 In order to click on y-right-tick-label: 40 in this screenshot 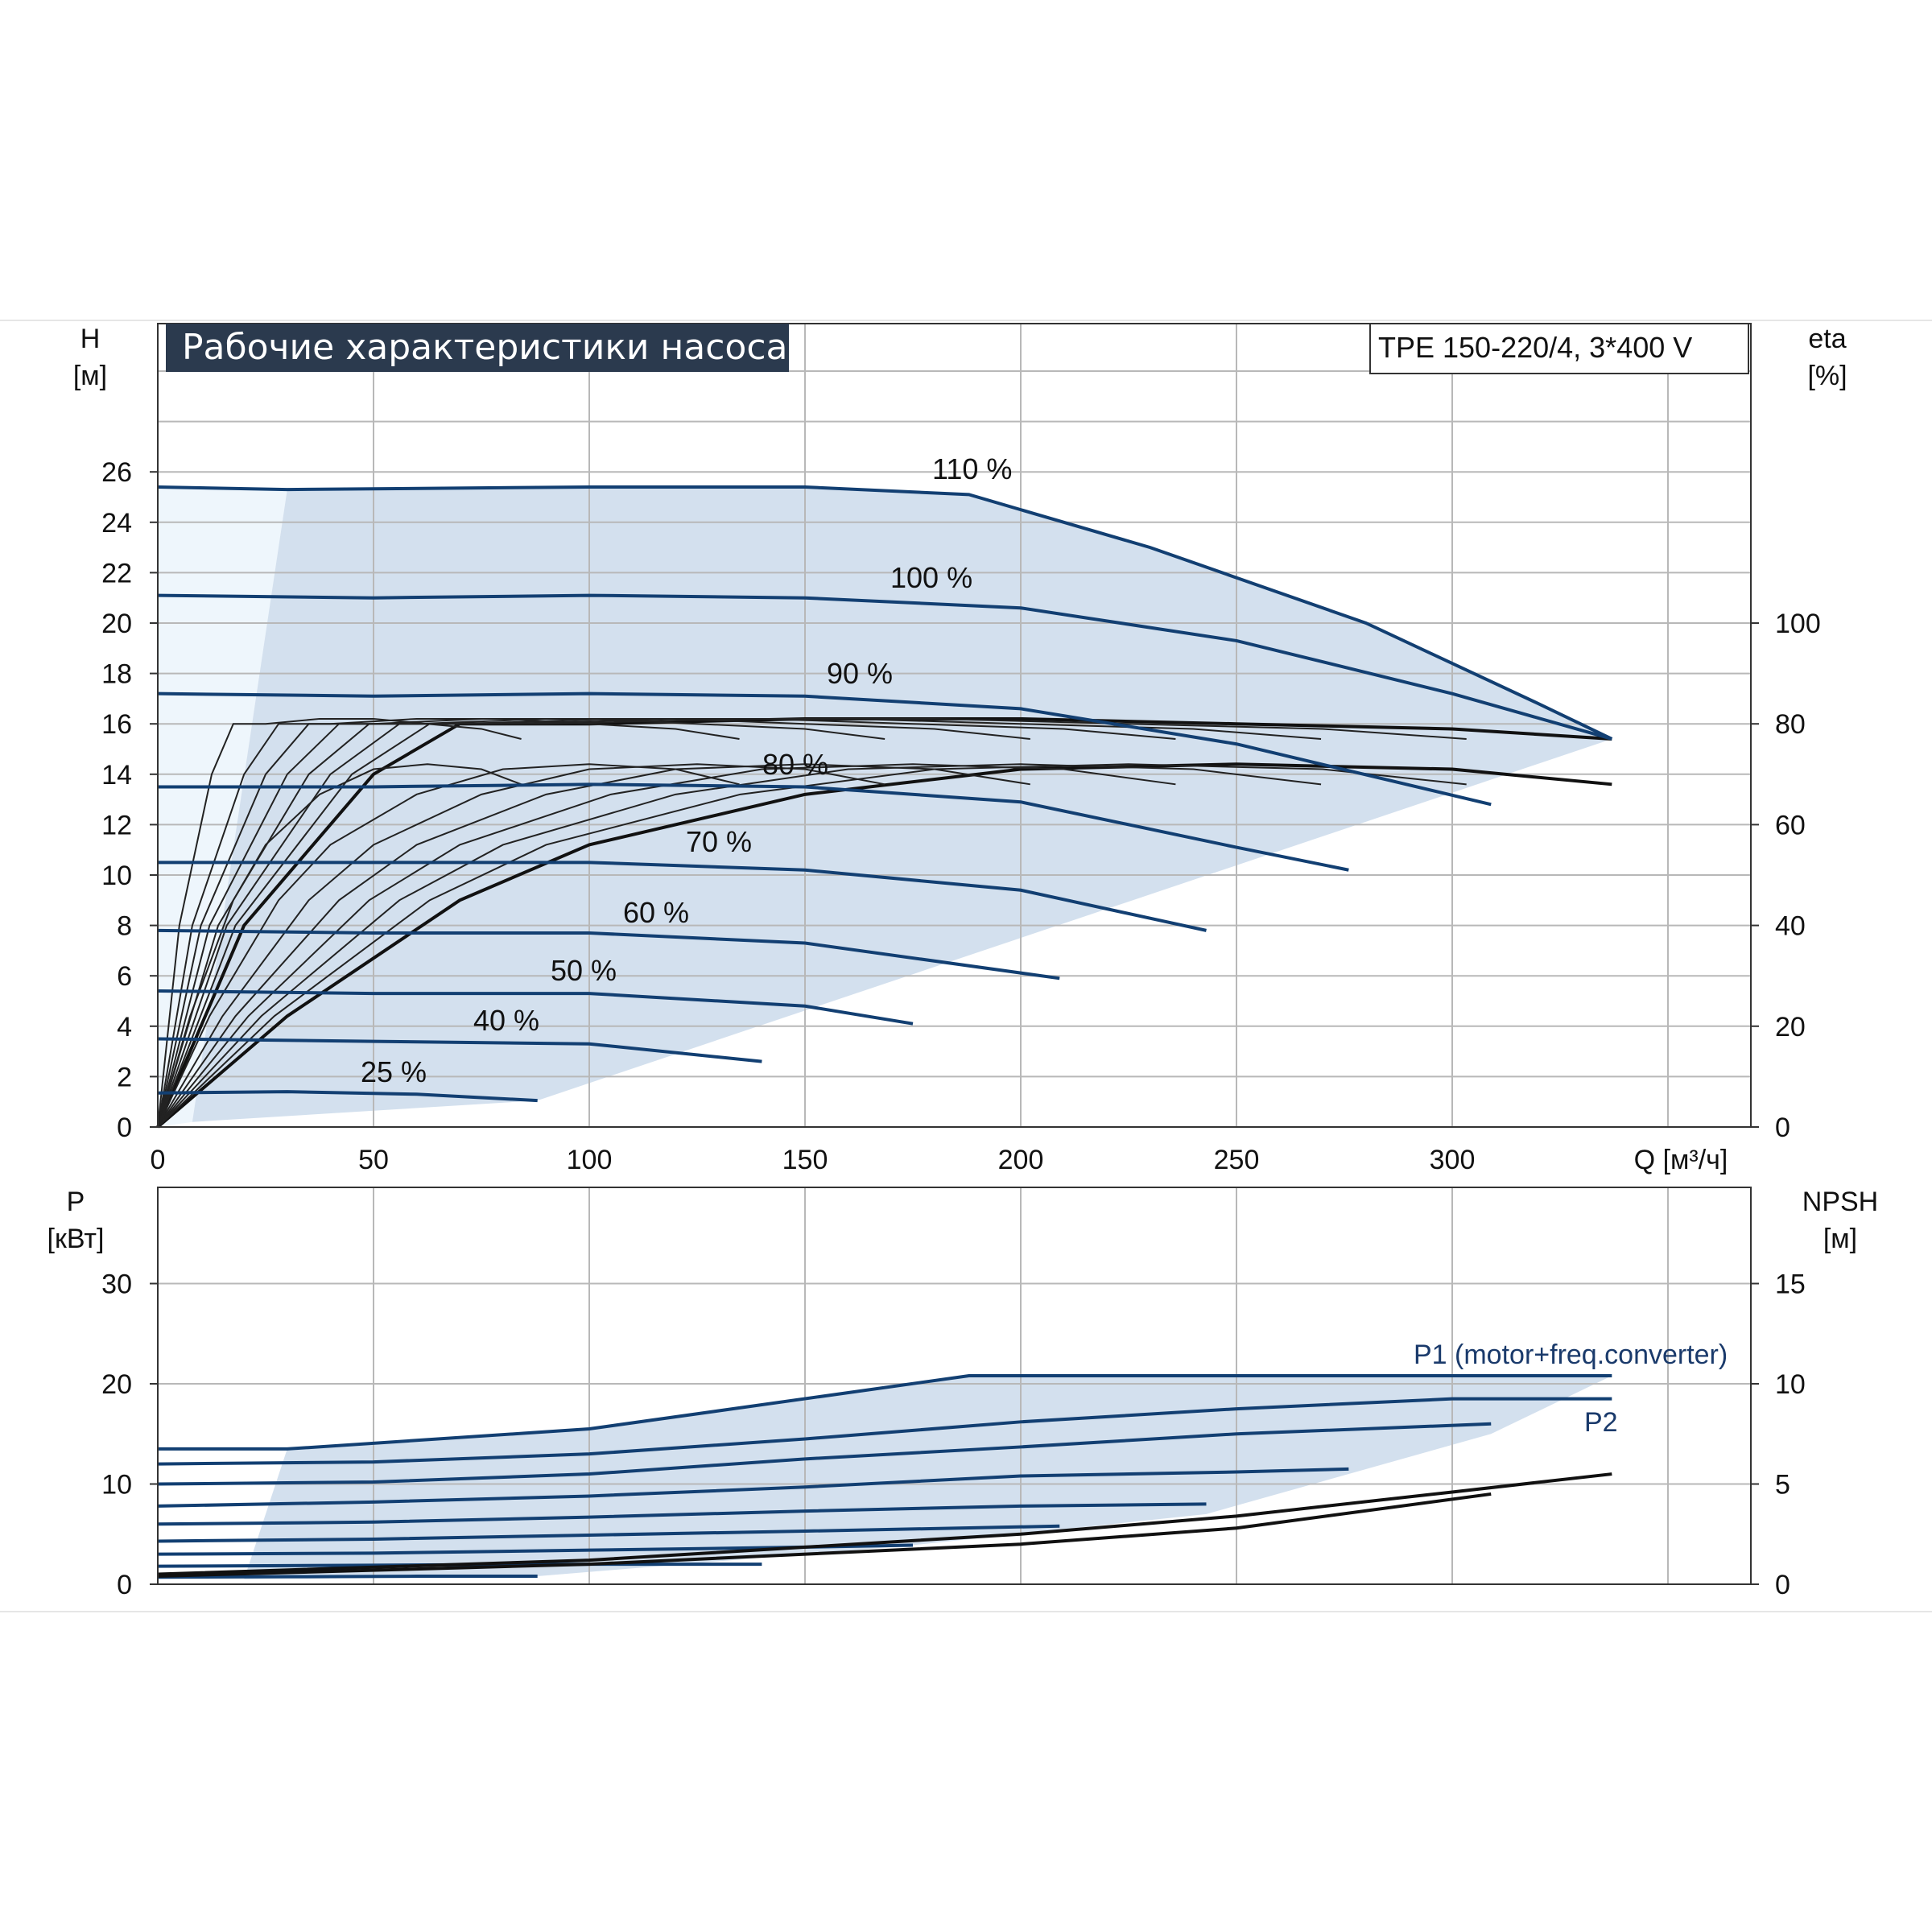, I will do `click(1790, 926)`.